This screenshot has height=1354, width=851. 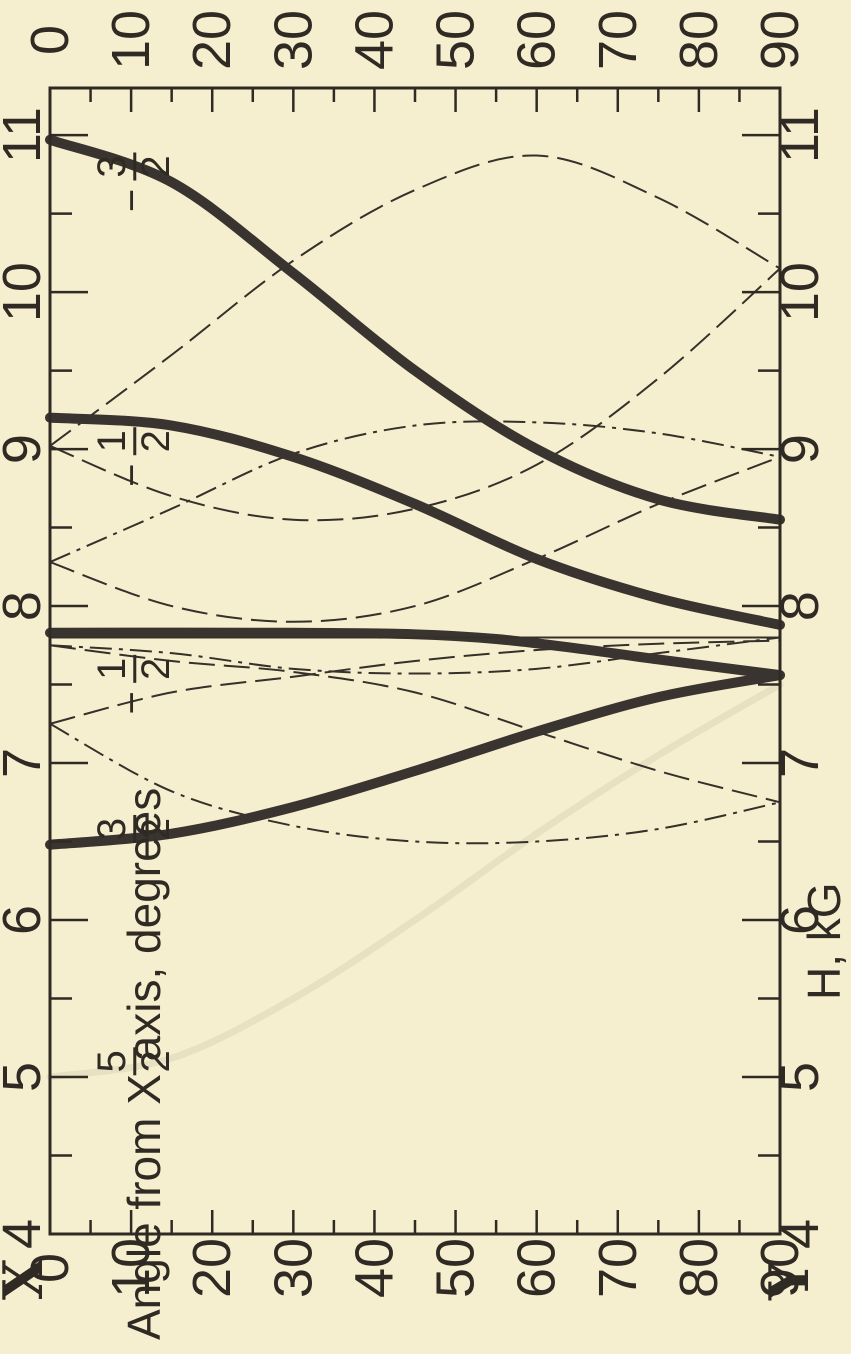 What do you see at coordinates (800, 1077) in the screenshot?
I see `field-tick-label-right: 5` at bounding box center [800, 1077].